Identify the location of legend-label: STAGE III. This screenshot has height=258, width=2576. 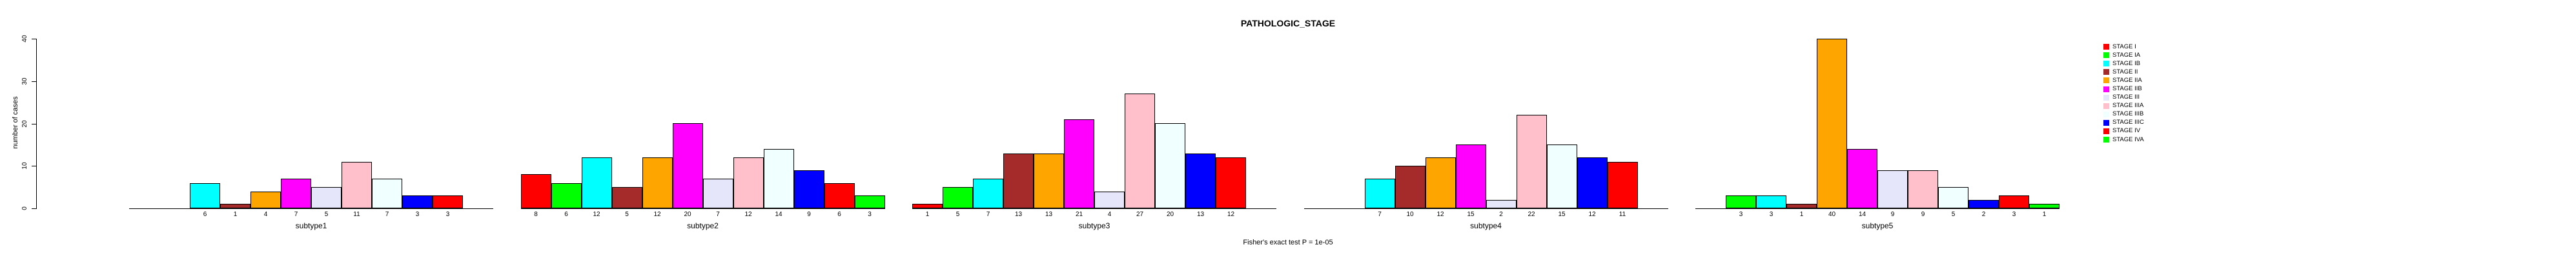
(2126, 98).